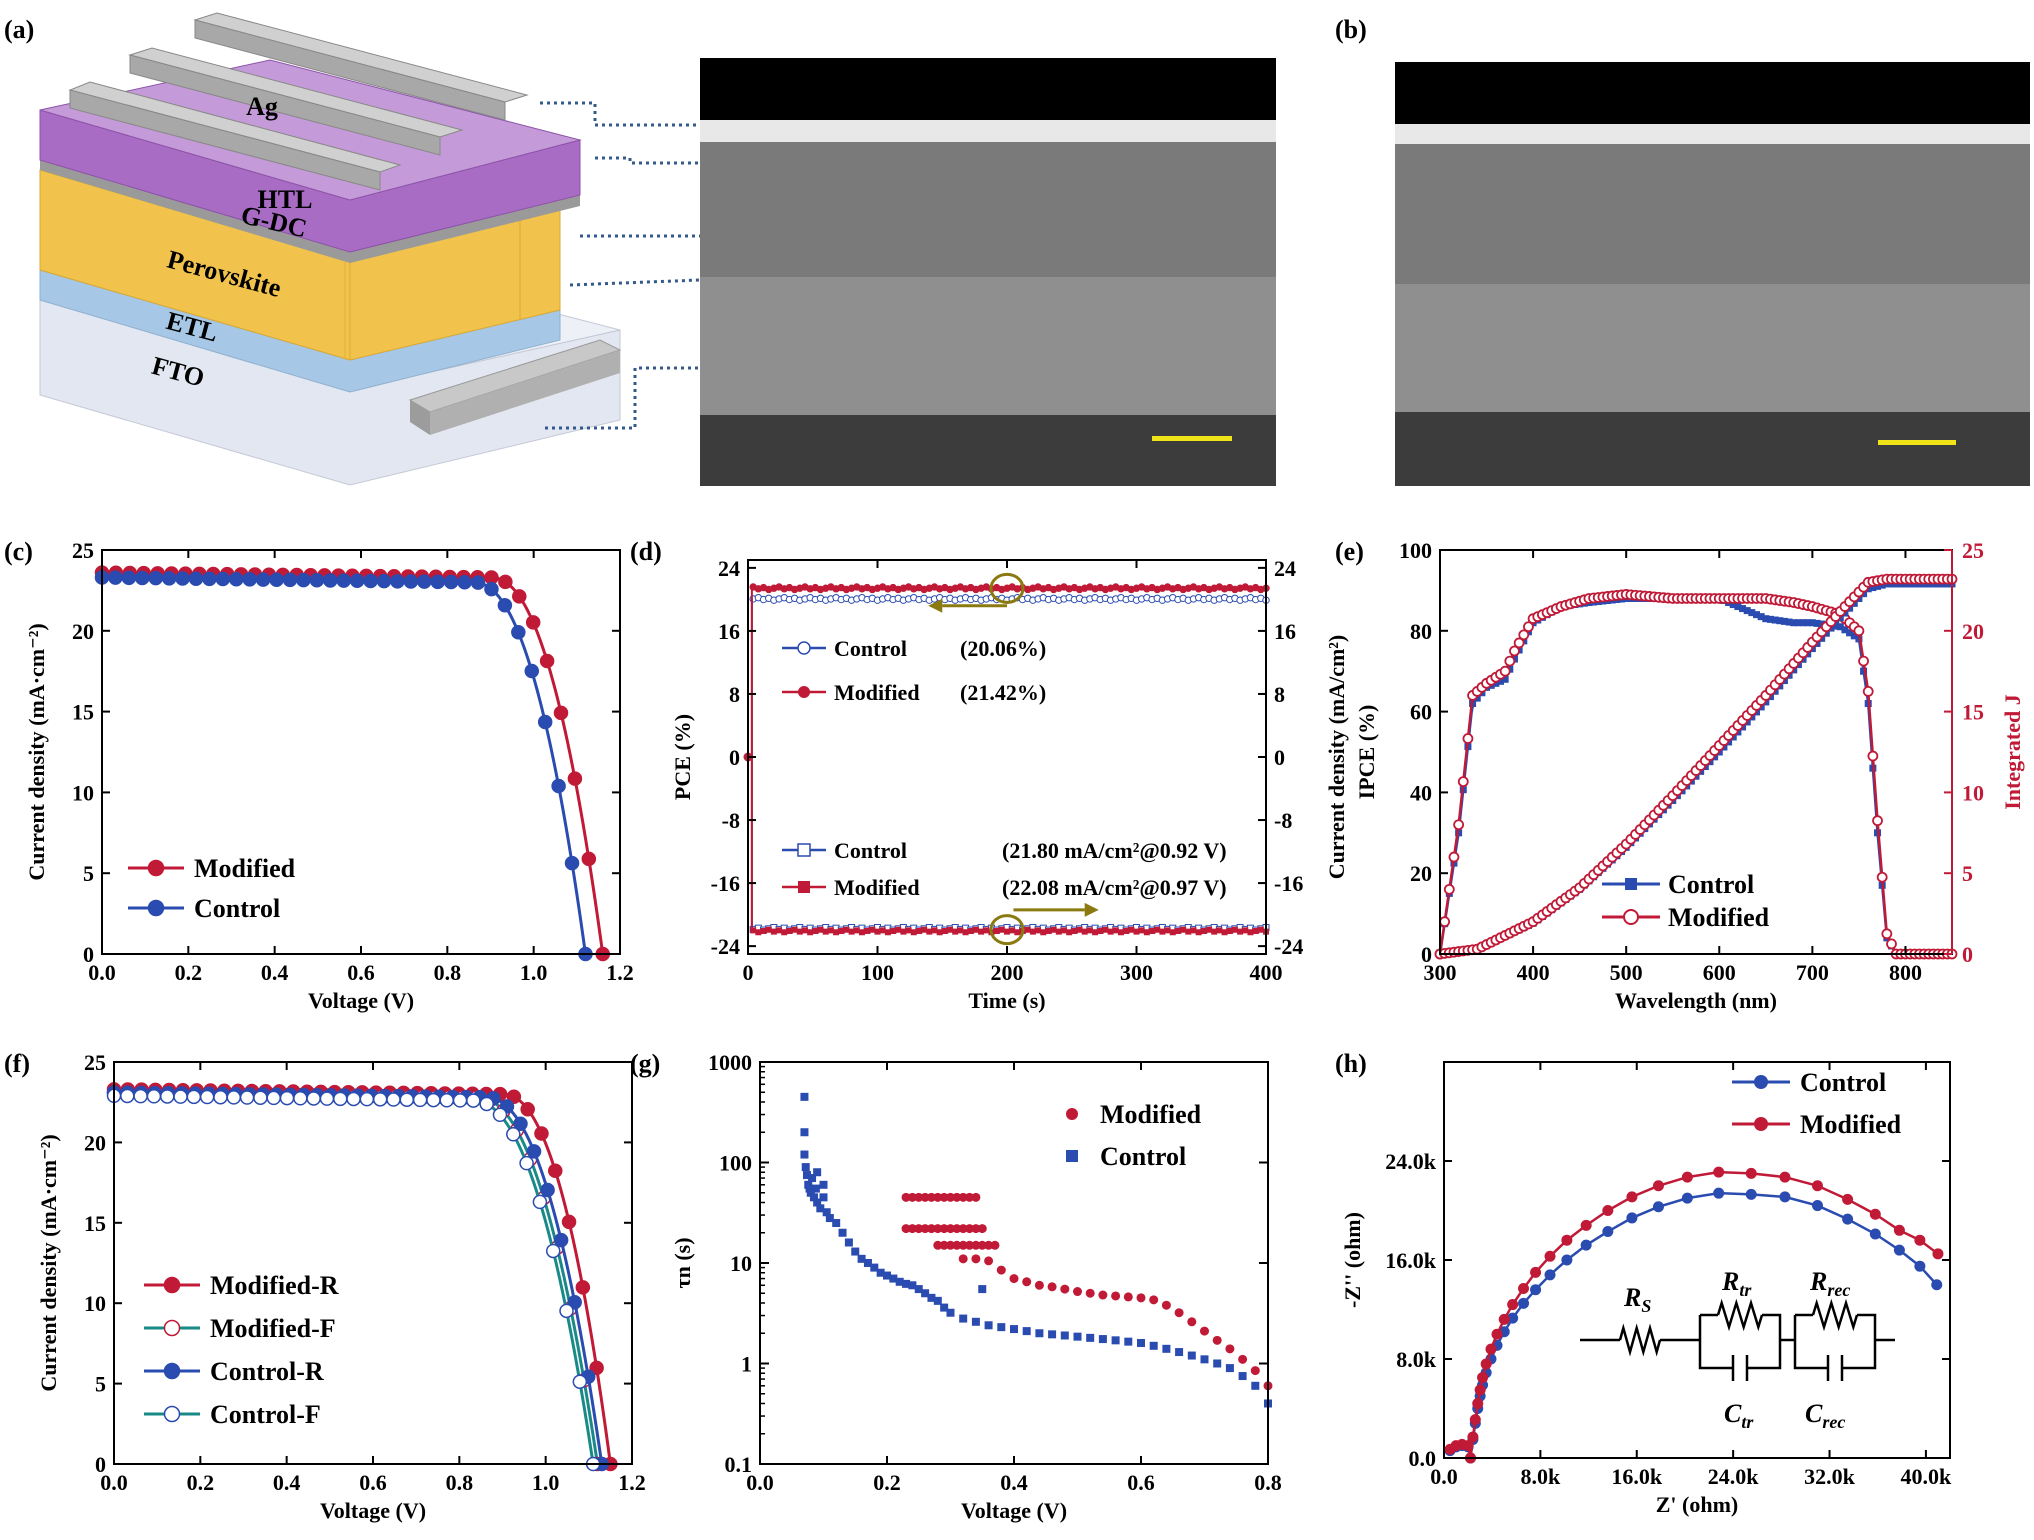 This screenshot has height=1540, width=2034. I want to click on series-line-Control, so click(1693, 1325).